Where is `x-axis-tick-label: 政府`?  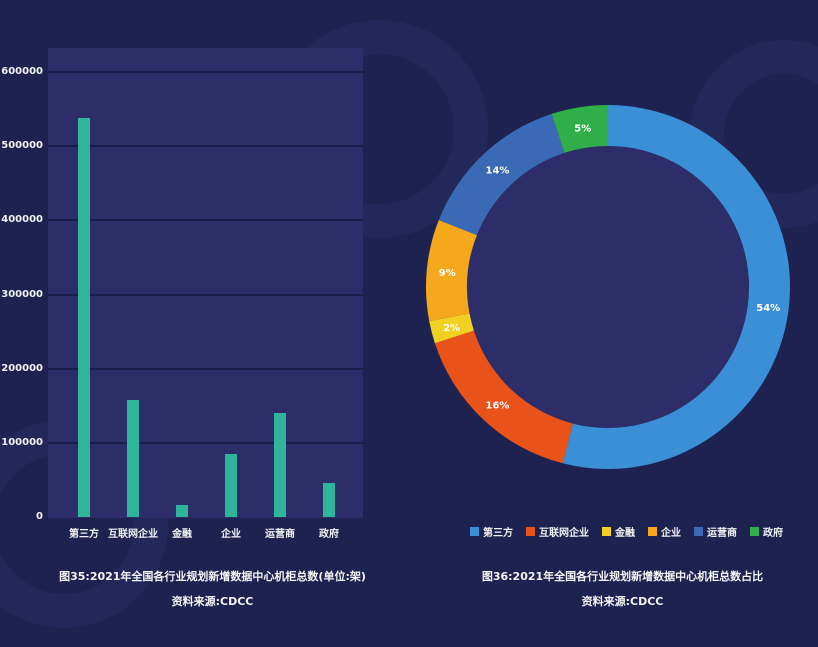
x-axis-tick-label: 政府 is located at coordinates (329, 534).